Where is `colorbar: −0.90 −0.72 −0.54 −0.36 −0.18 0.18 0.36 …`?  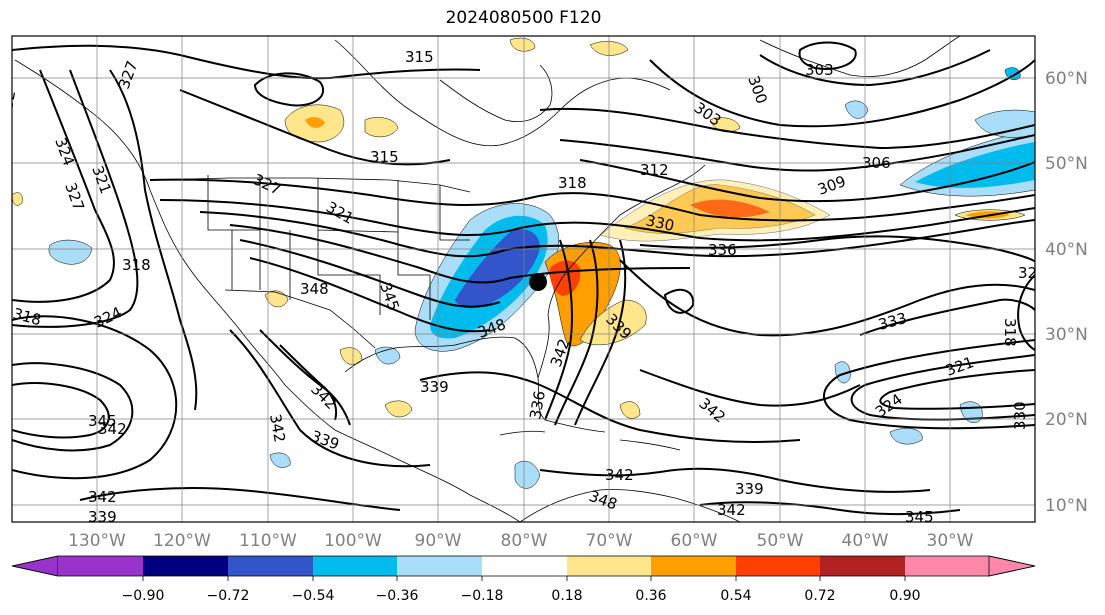
colorbar: −0.90 −0.72 −0.54 −0.36 −0.18 0.18 0.36 … is located at coordinates (523, 579).